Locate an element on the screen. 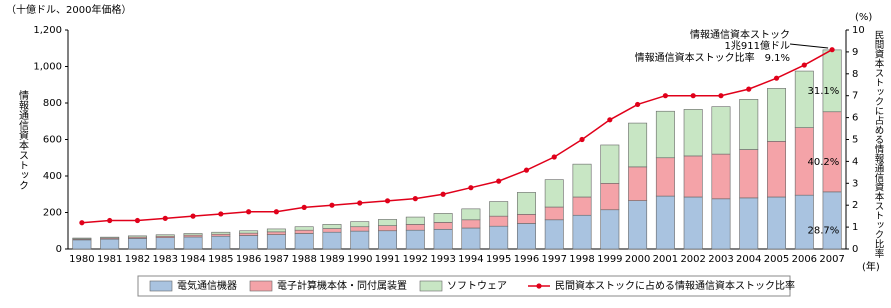 The image size is (891, 308). x-tick-label: 1984 is located at coordinates (192, 259).